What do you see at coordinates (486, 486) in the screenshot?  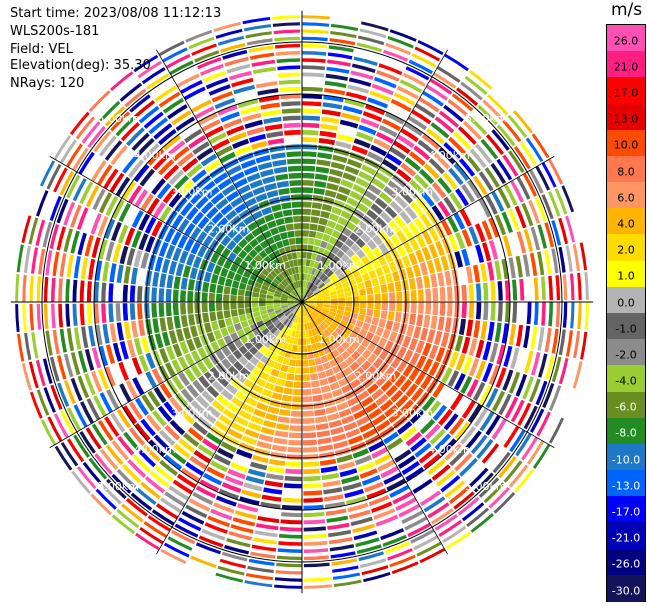 I see `range-ring-label: 5.00km` at bounding box center [486, 486].